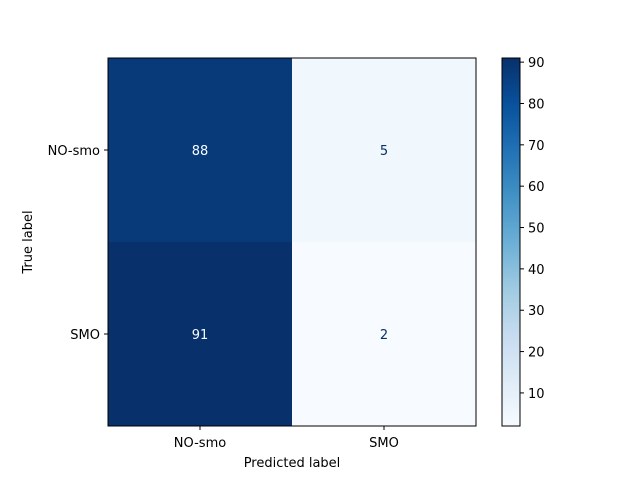 The height and width of the screenshot is (480, 640). I want to click on cell-value-label: 2, so click(384, 335).